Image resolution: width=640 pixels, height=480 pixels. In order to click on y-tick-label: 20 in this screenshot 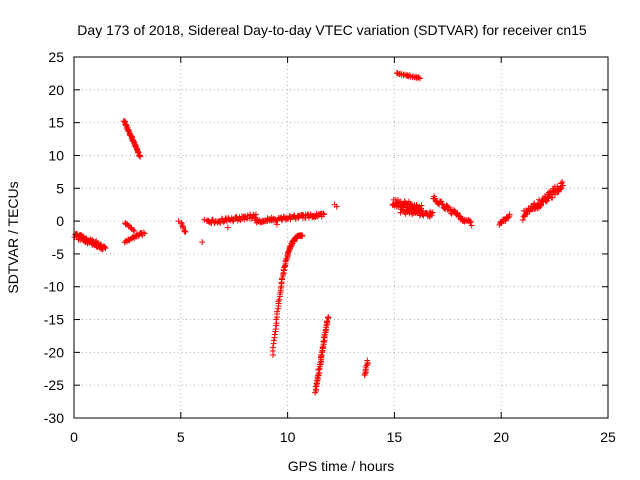, I will do `click(56, 90)`.